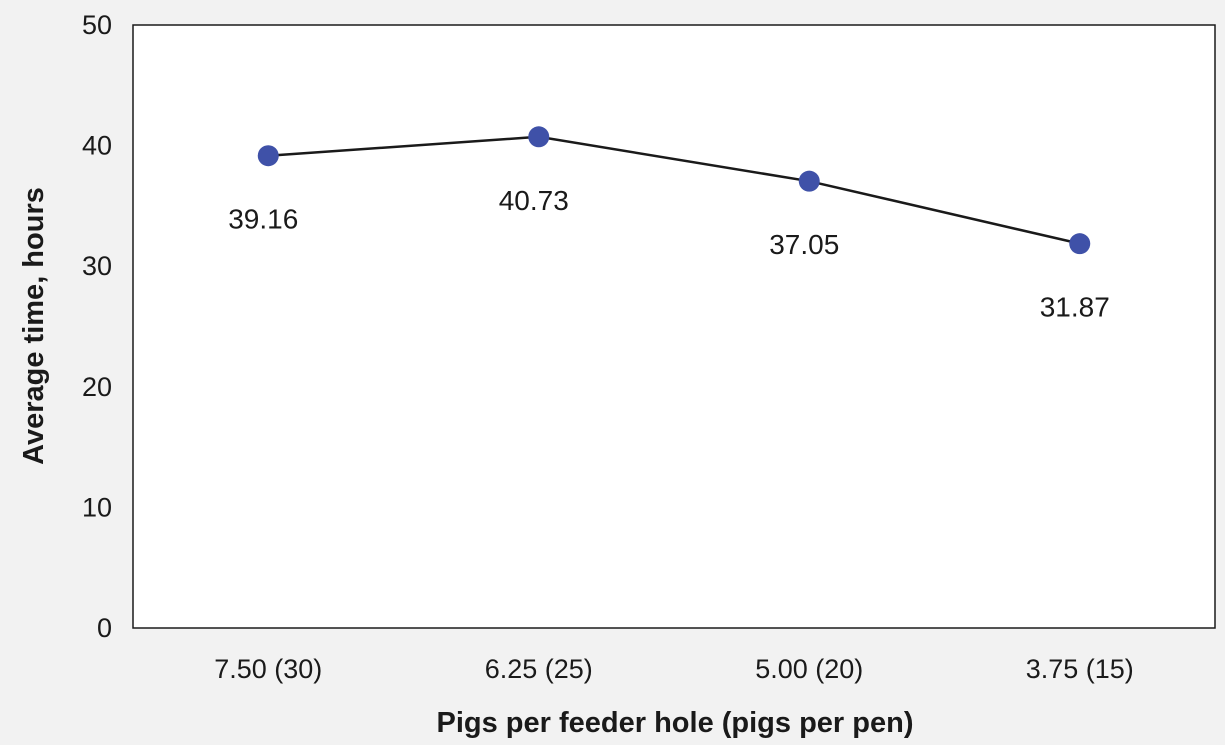  Describe the element at coordinates (539, 669) in the screenshot. I see `x-tick-label: 6.25 (25)` at that location.